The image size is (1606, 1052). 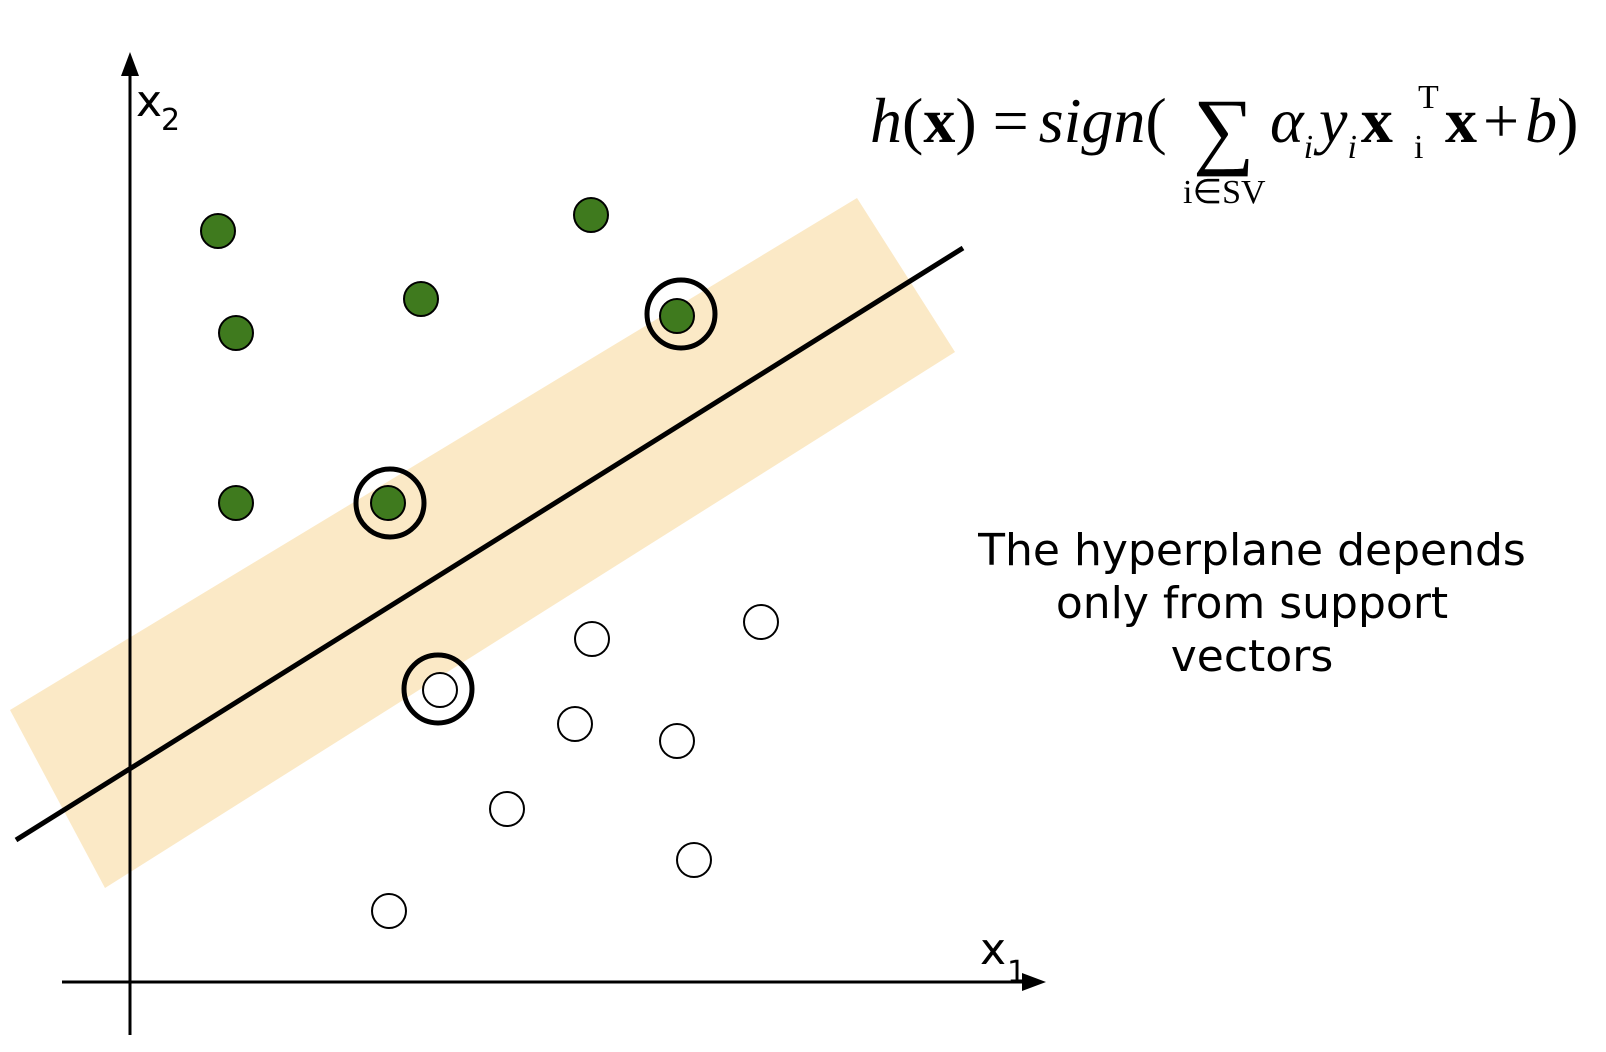 I want to click on decision-function-formula: h(x) = sign( ∑ αiyix T i x+b) i∈SV, so click(x=1224, y=145).